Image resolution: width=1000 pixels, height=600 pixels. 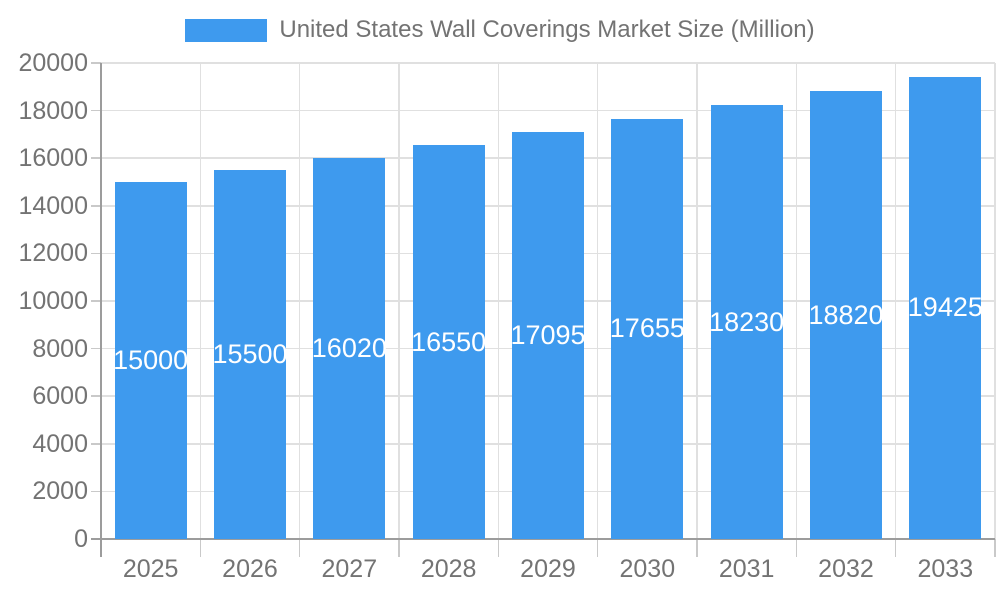 I want to click on y-axis-tick-label: 10000, so click(x=53, y=301).